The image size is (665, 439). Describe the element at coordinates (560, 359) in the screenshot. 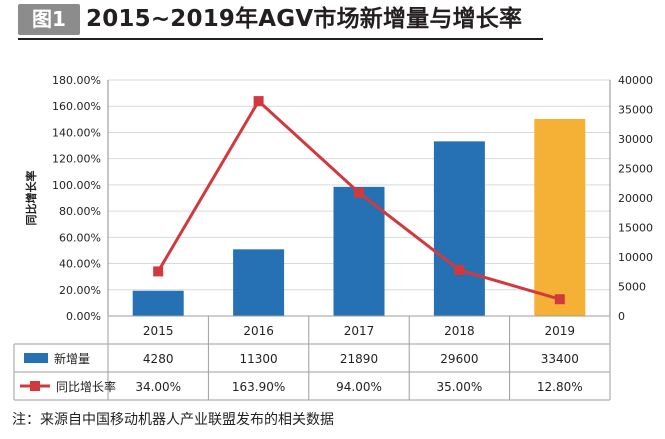

I see `new-volume-value: 33400` at that location.